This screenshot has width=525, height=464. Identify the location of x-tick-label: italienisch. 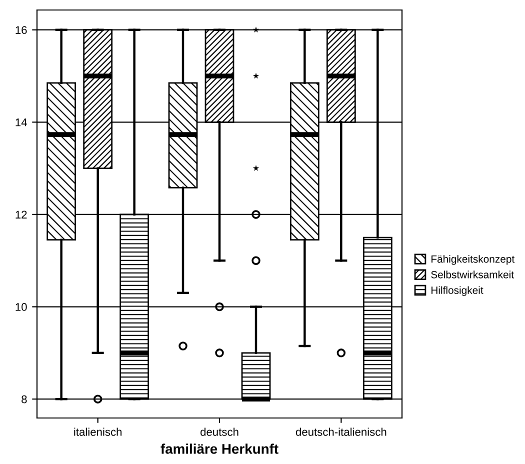
(98, 432).